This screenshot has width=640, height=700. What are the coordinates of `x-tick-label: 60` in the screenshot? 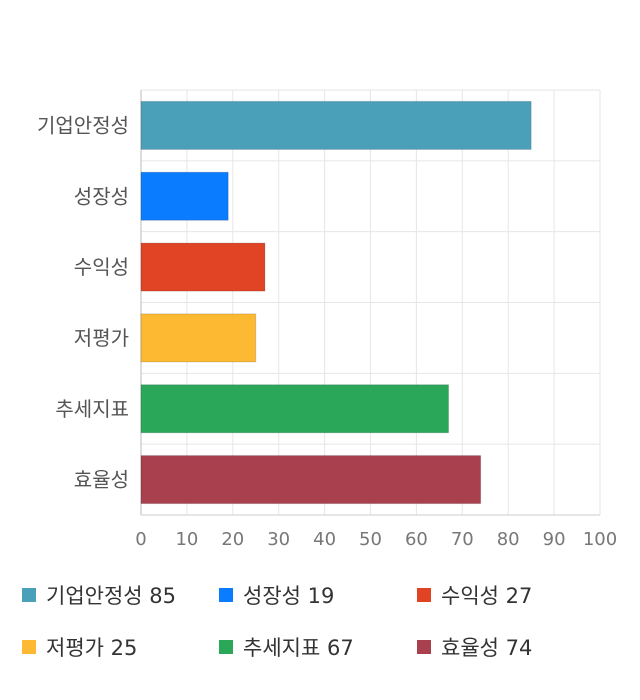 It's located at (416, 539).